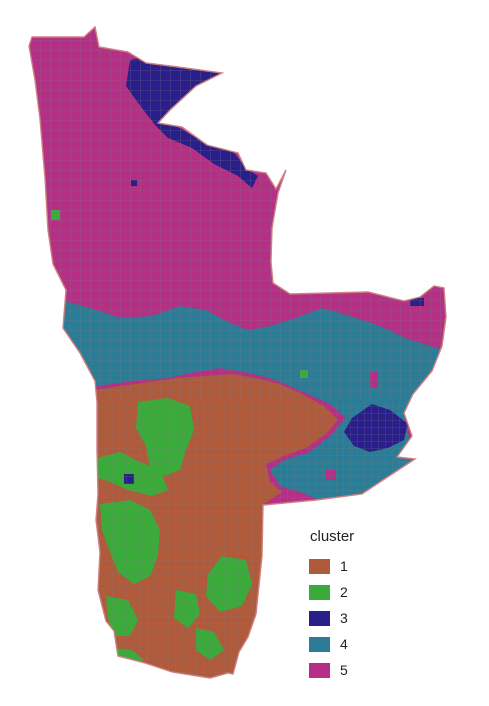  Describe the element at coordinates (344, 670) in the screenshot. I see `legend-label: 5` at that location.